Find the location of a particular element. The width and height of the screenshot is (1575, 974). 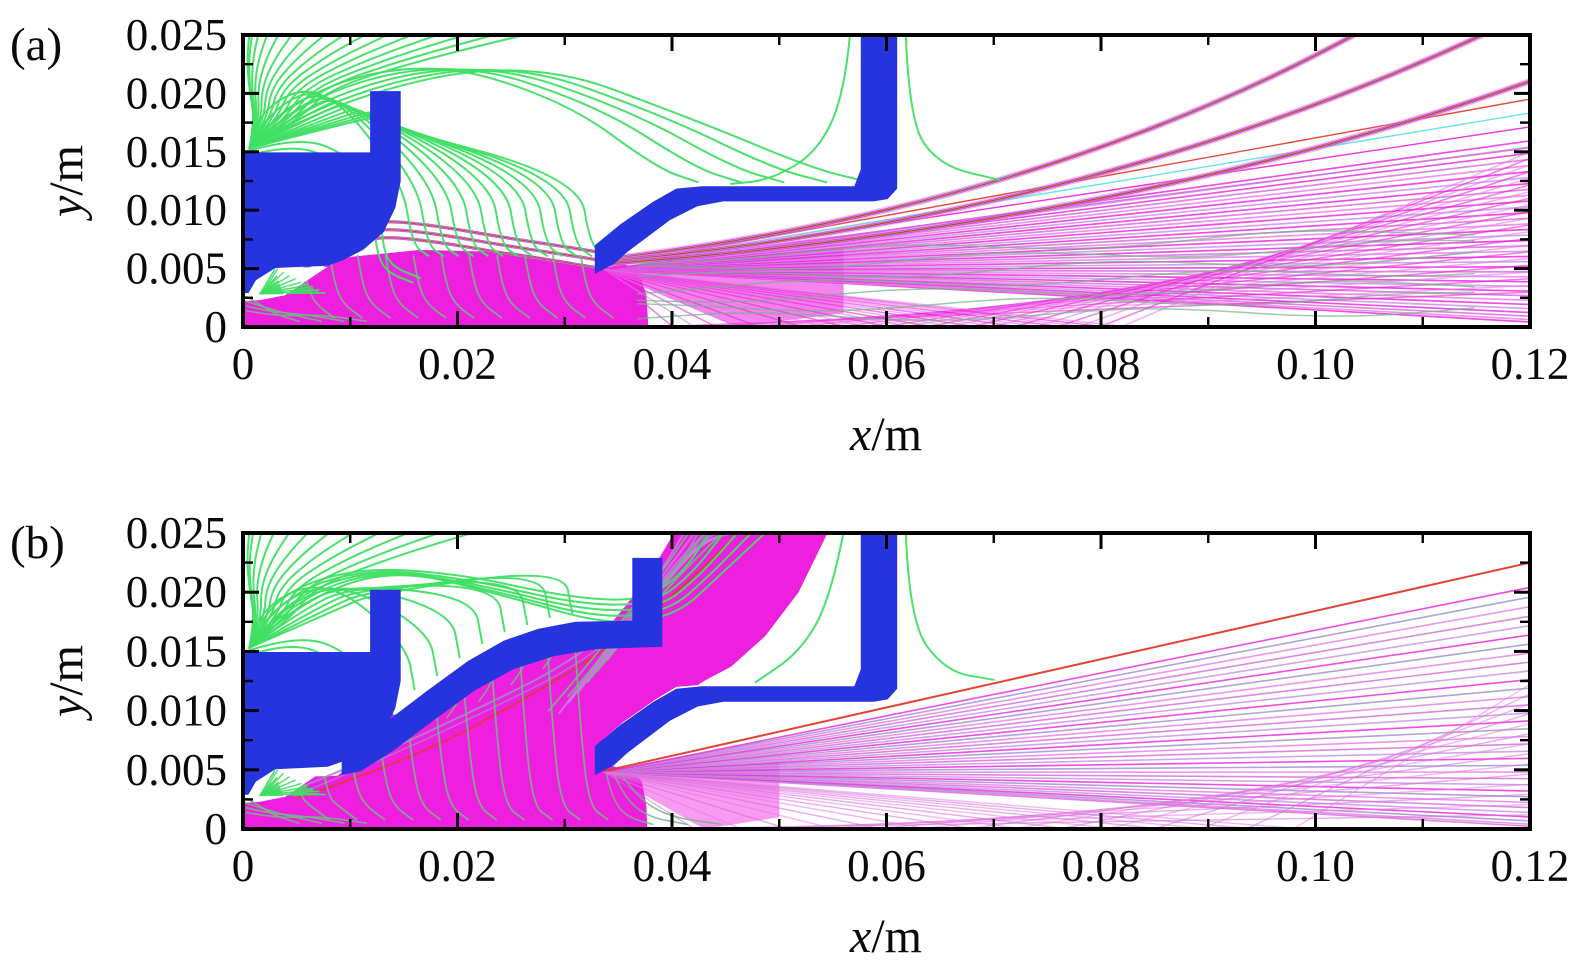

panel-b-xlabel: x/m is located at coordinates (885, 936).